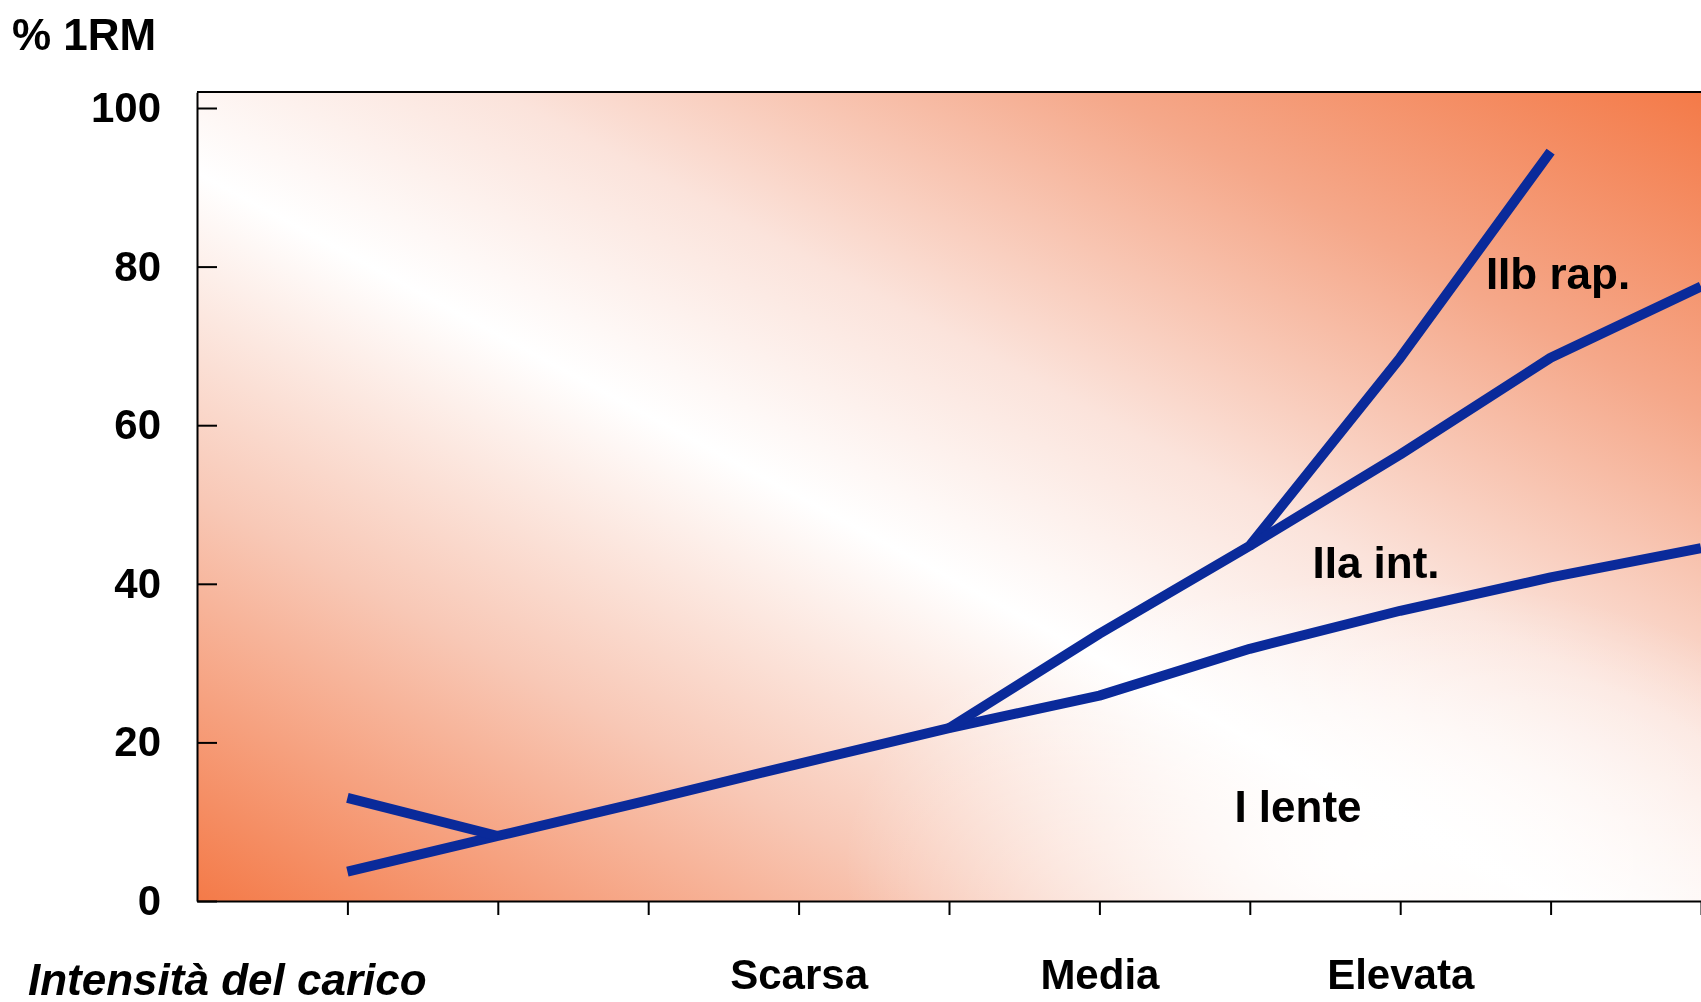  What do you see at coordinates (1298, 806) in the screenshot?
I see `annotation: I lente` at bounding box center [1298, 806].